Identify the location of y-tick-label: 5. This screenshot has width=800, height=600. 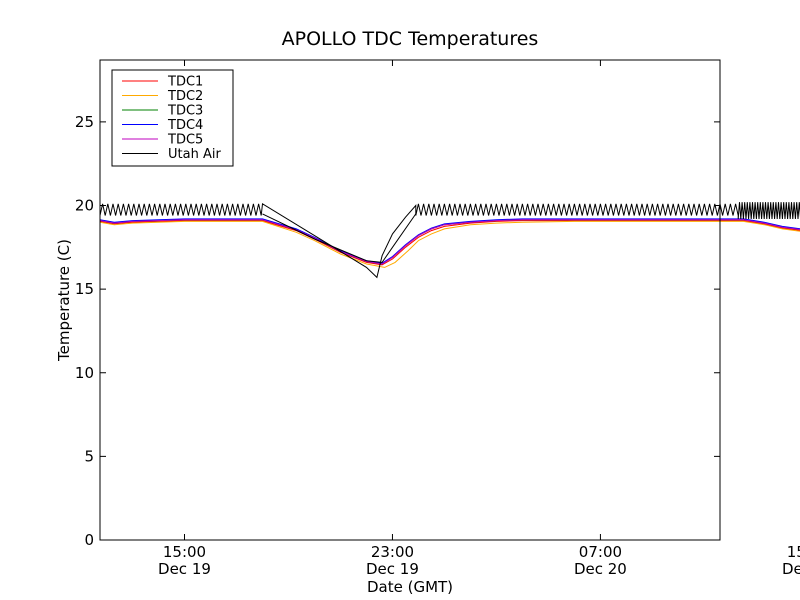
(89, 456).